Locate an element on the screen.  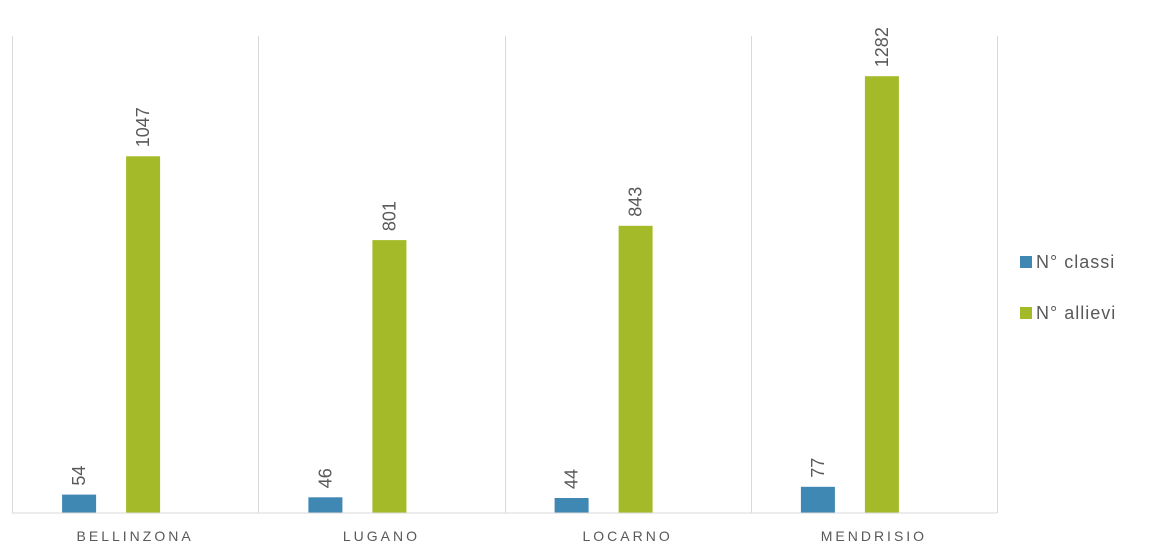
data-label-allievi-bellinzona: 1047 is located at coordinates (143, 127).